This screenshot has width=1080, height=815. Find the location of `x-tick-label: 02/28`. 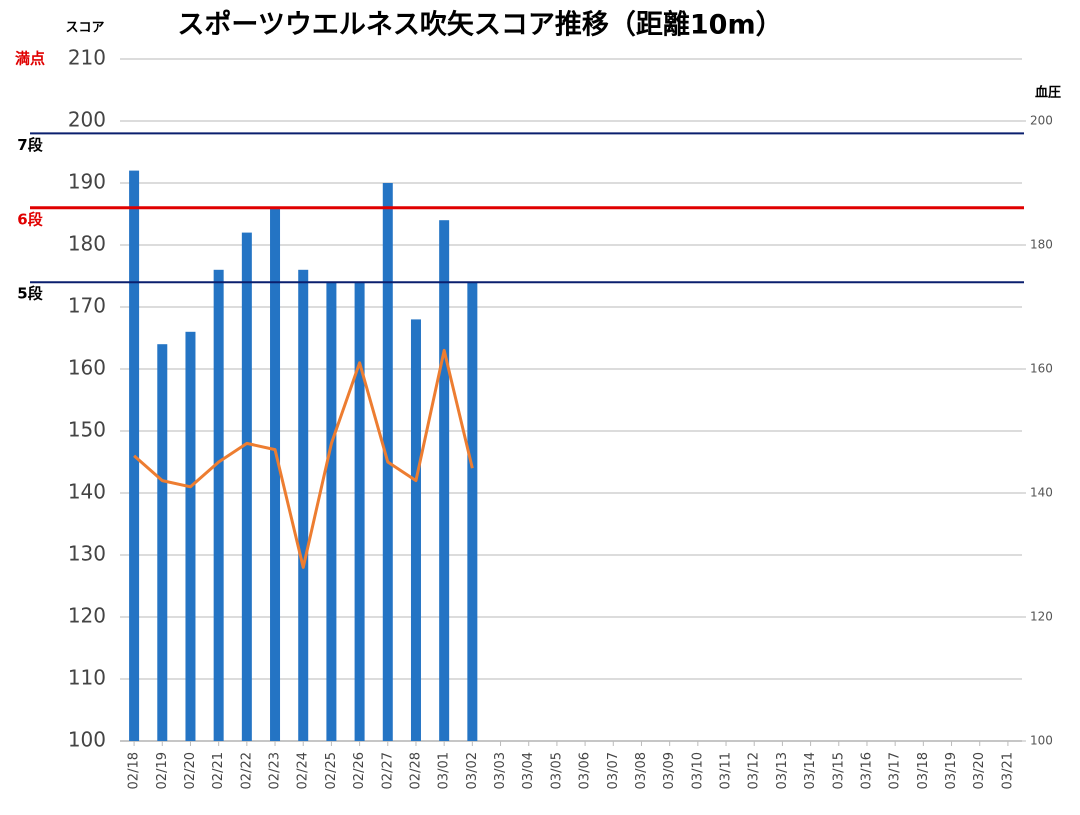

x-tick-label: 02/28 is located at coordinates (415, 770).